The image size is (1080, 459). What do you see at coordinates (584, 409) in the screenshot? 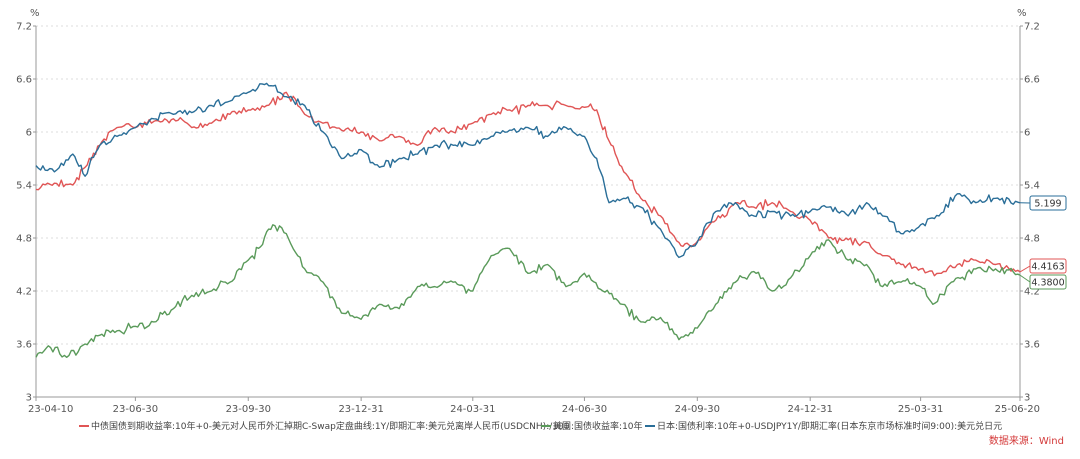
I see `x-tick-label: 24-06-30` at bounding box center [584, 409].